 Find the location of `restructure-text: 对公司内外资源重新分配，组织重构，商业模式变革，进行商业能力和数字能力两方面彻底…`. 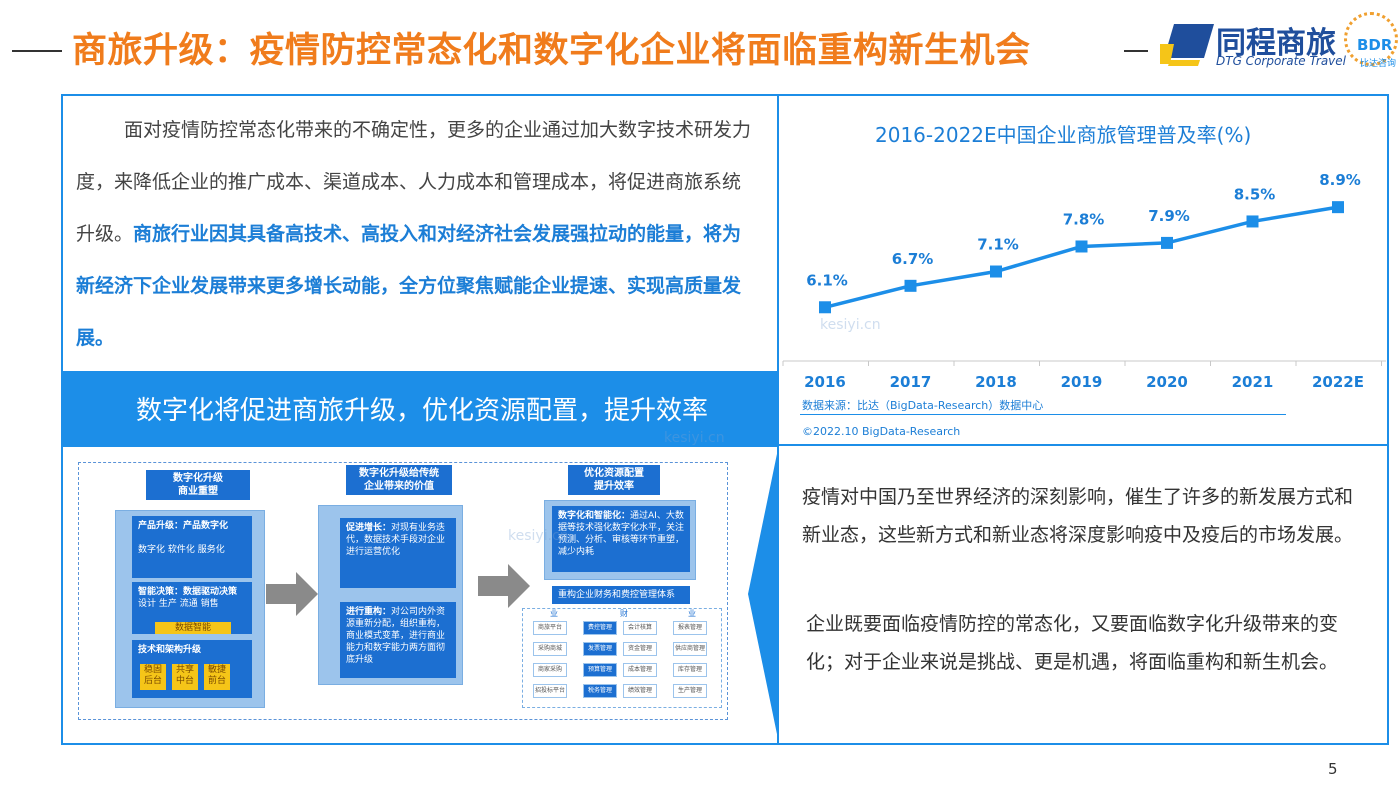

restructure-text: 对公司内外资源重新分配，组织重构，商业模式变革，进行商业能力和数字能力两方面彻底… is located at coordinates (396, 636).